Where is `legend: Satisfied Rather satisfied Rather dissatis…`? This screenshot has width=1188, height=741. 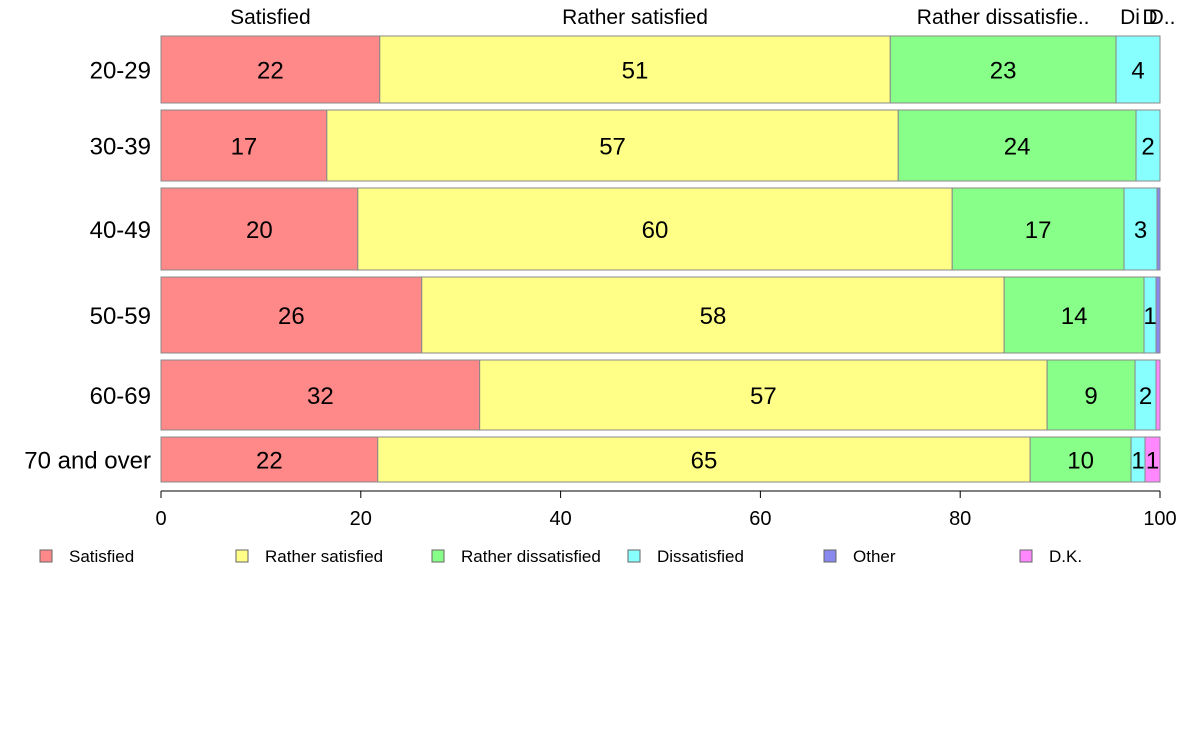
legend: Satisfied Rather satisfied Rather dissatis… is located at coordinates (560, 556).